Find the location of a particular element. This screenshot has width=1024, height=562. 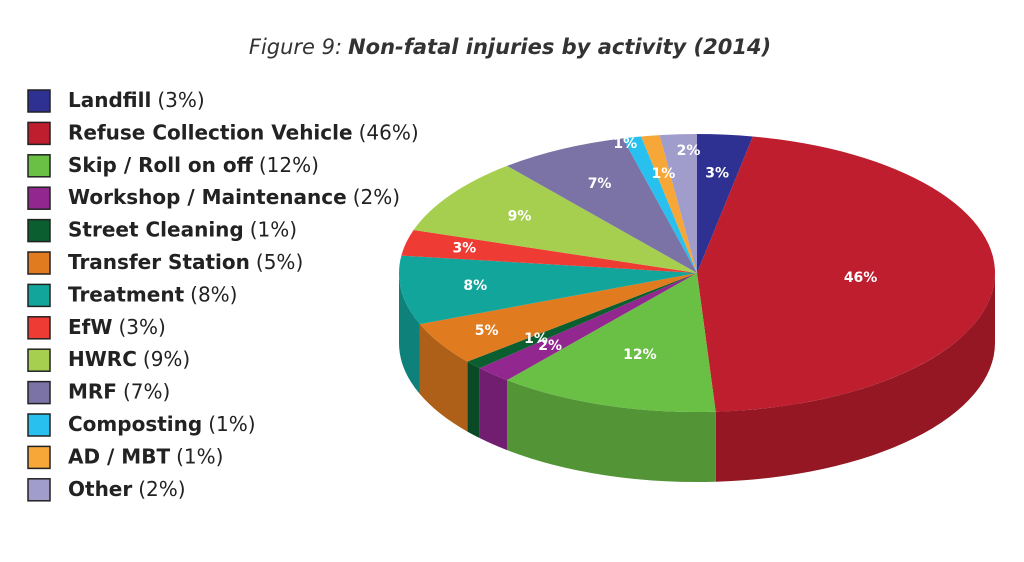

chart-title: Non-fatal injuries by activity (2014) is located at coordinates (559, 47).